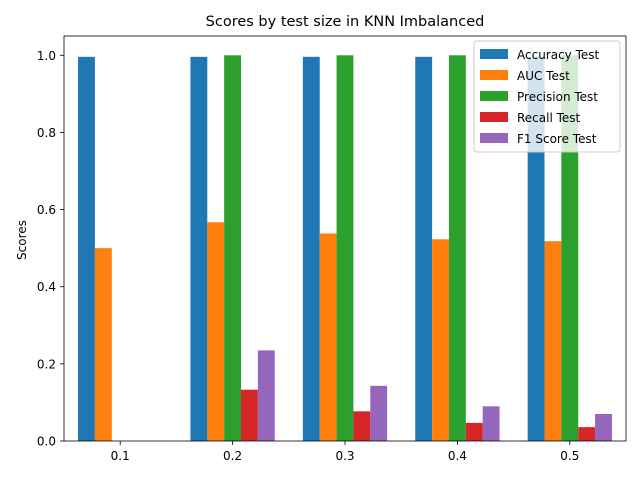  Describe the element at coordinates (46, 56) in the screenshot. I see `y-tick-label: 1.0` at that location.